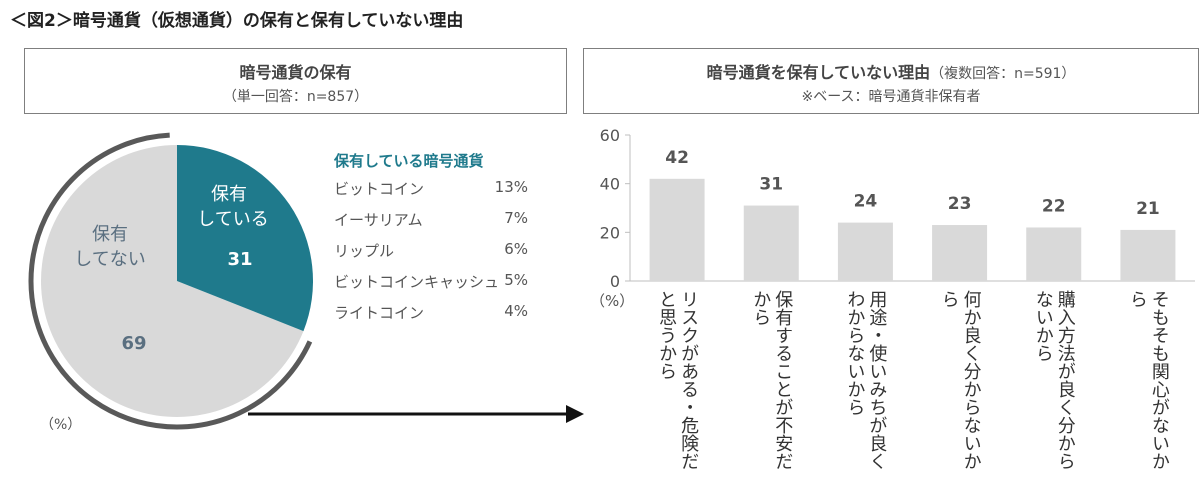  I want to click on bar-value-label: 23, so click(960, 204).